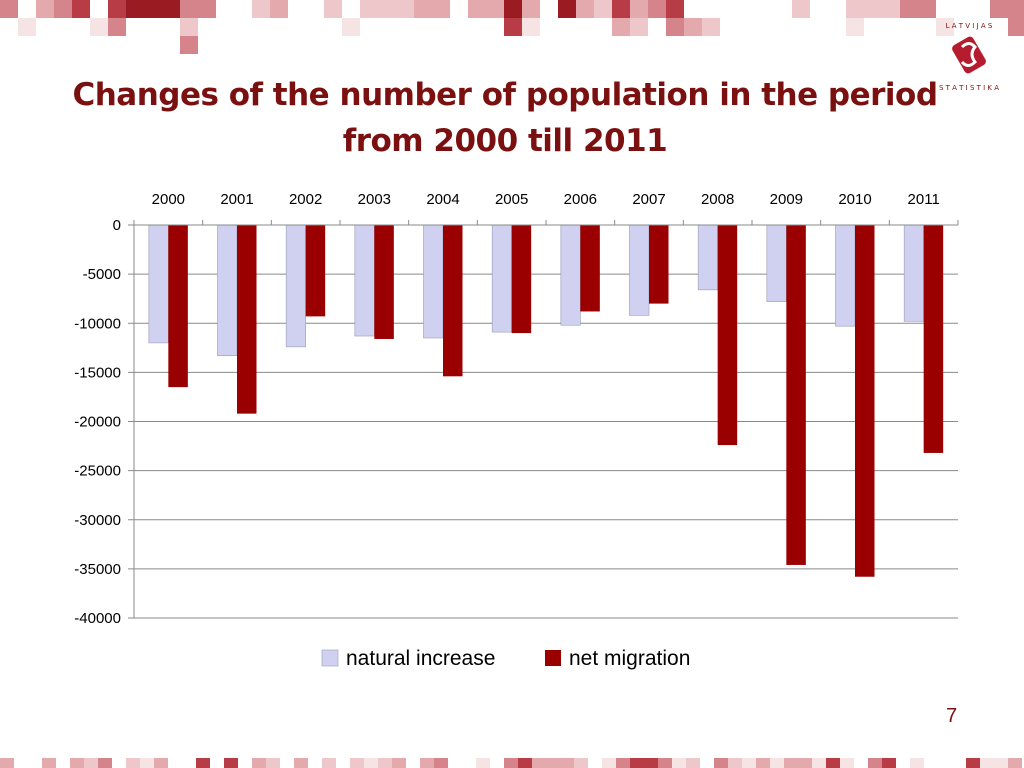 This screenshot has width=1024, height=768. What do you see at coordinates (236, 199) in the screenshot?
I see `x-tick-label: 2001` at bounding box center [236, 199].